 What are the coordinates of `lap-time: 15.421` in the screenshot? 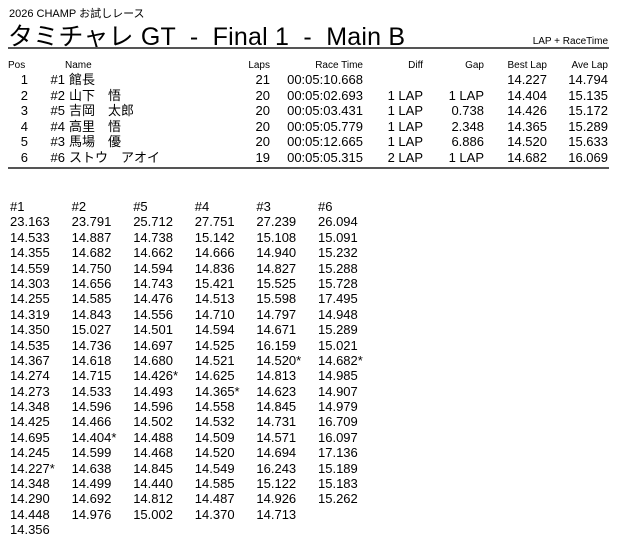 It's located at (214, 283).